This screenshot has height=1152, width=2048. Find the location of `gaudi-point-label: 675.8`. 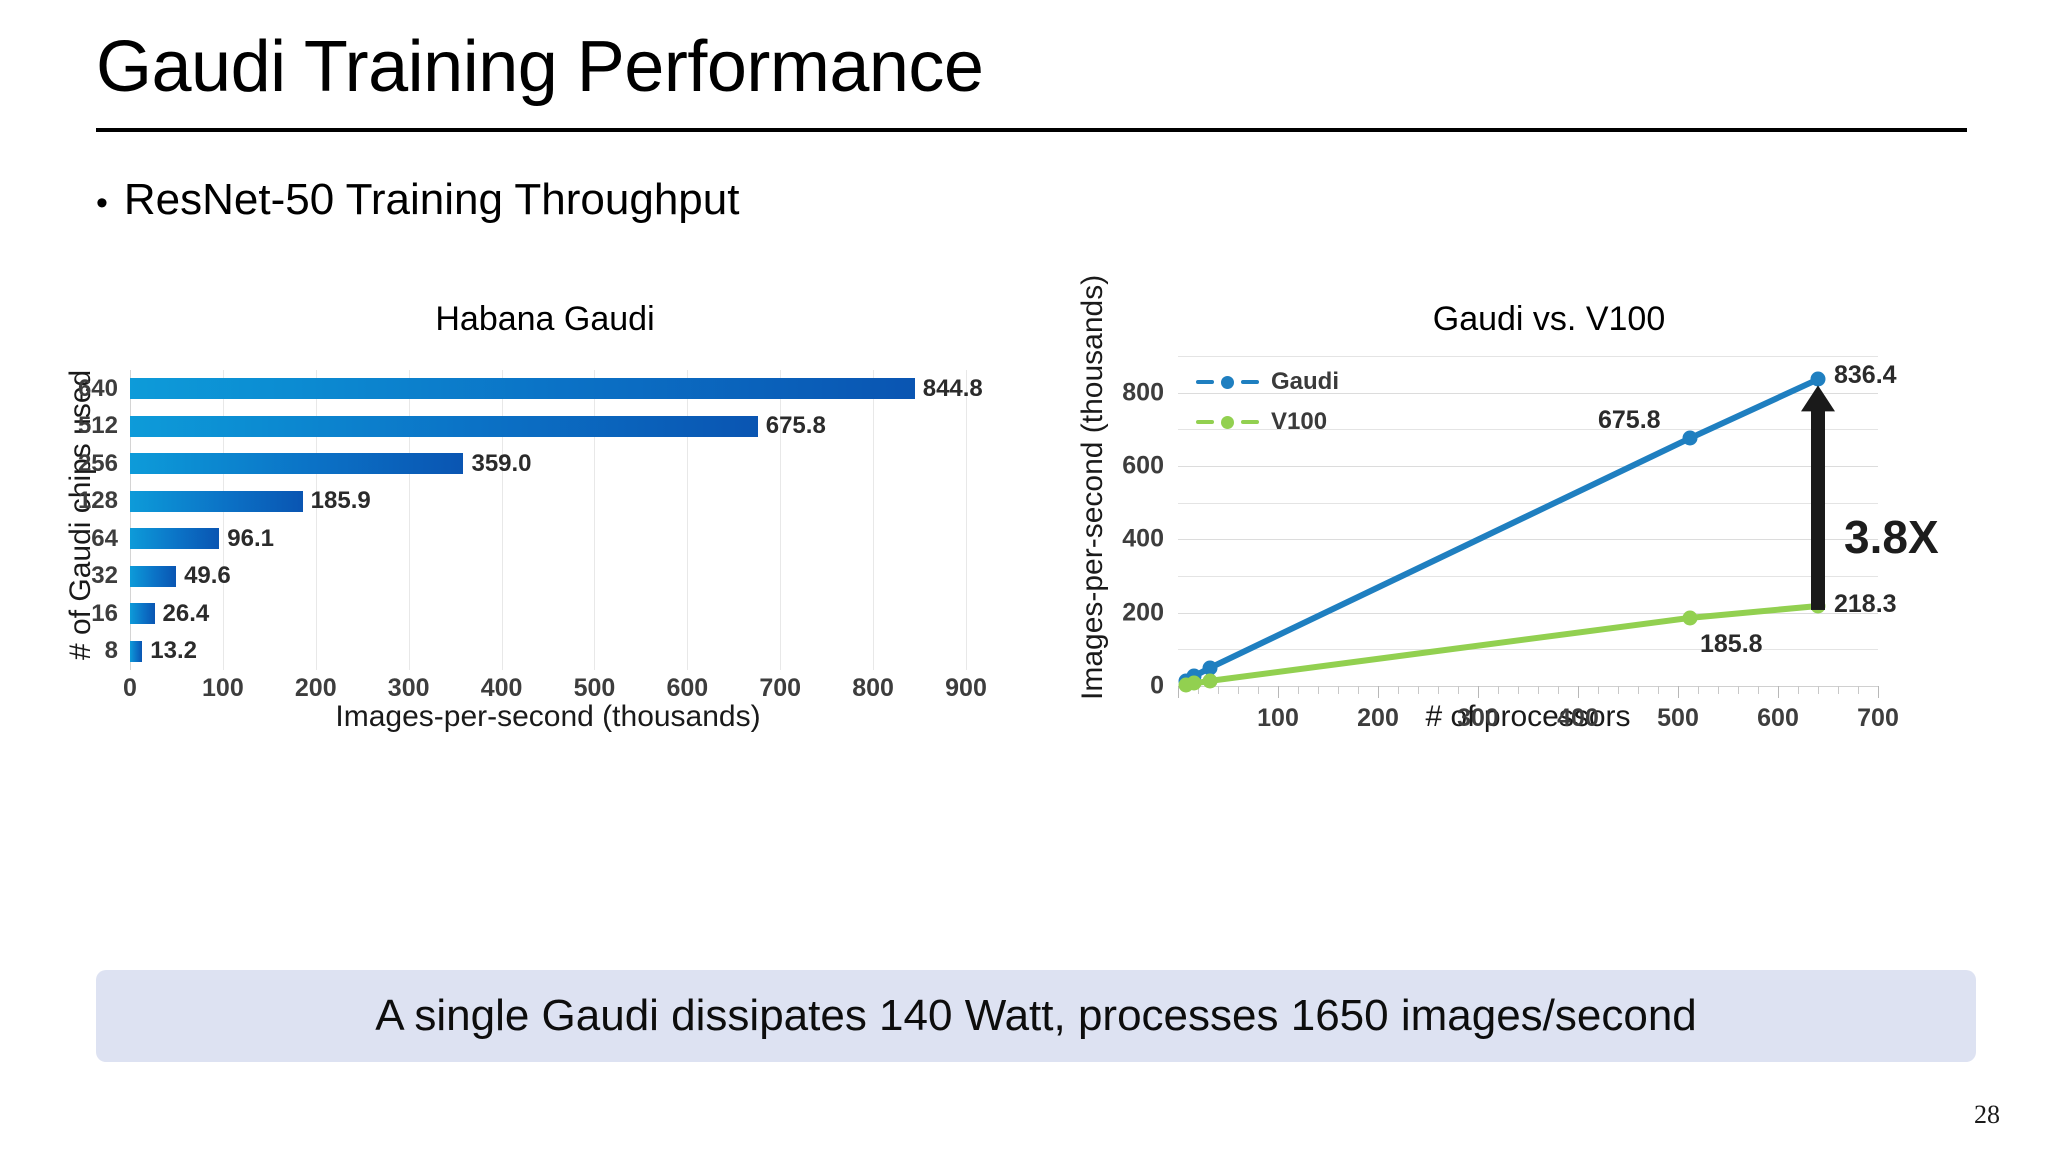

gaudi-point-label: 675.8 is located at coordinates (1629, 420).